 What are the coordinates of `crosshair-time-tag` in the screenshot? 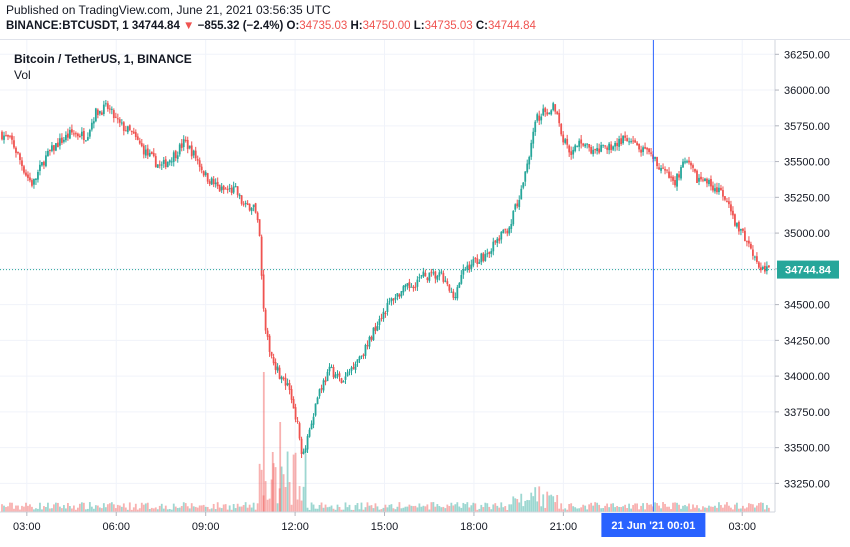 It's located at (653, 525).